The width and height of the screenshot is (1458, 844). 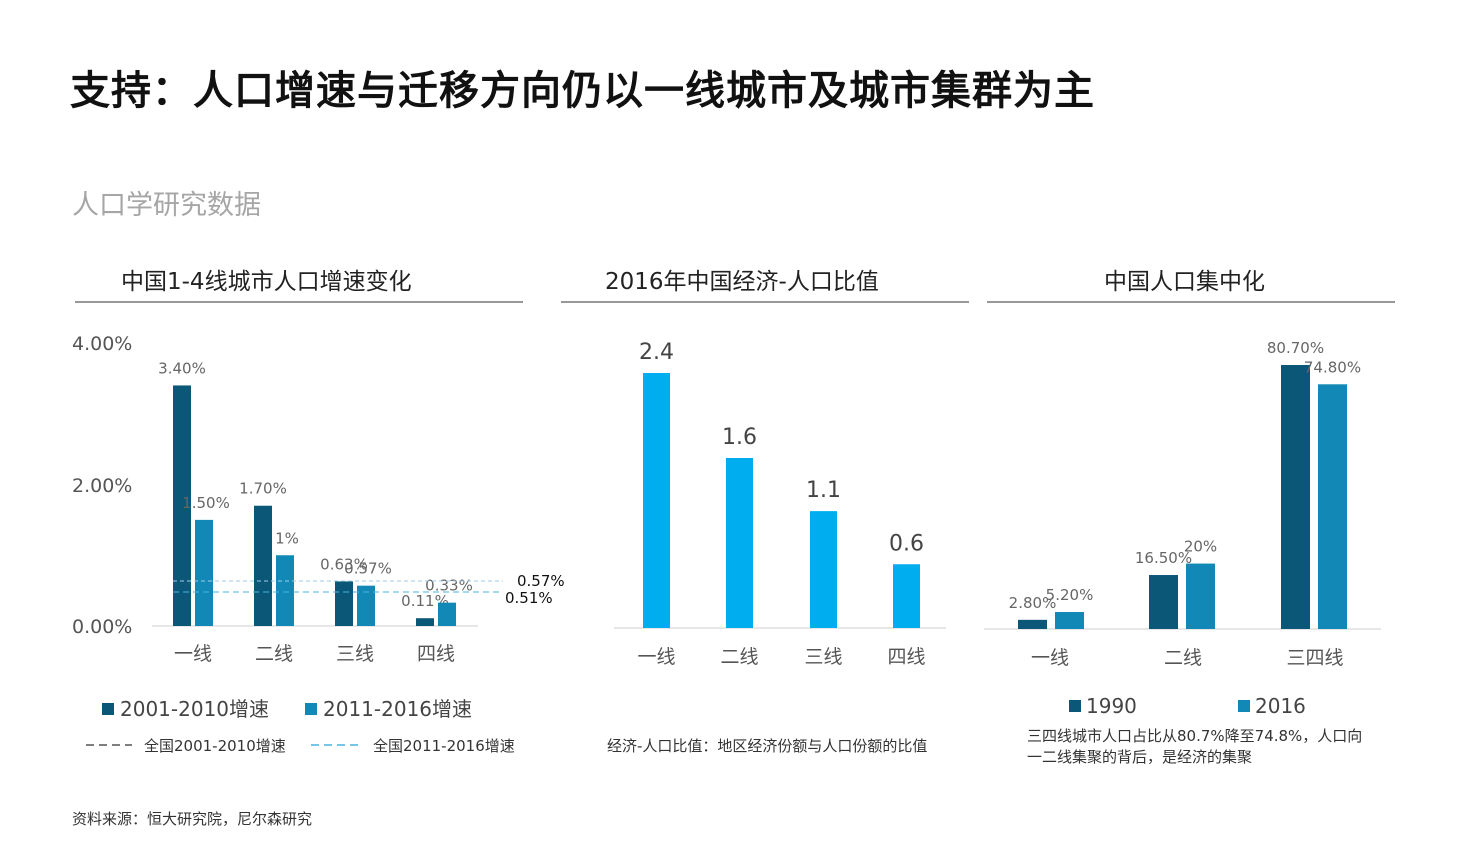 I want to click on chart3-legend-label-2: 2016, so click(x=1280, y=706).